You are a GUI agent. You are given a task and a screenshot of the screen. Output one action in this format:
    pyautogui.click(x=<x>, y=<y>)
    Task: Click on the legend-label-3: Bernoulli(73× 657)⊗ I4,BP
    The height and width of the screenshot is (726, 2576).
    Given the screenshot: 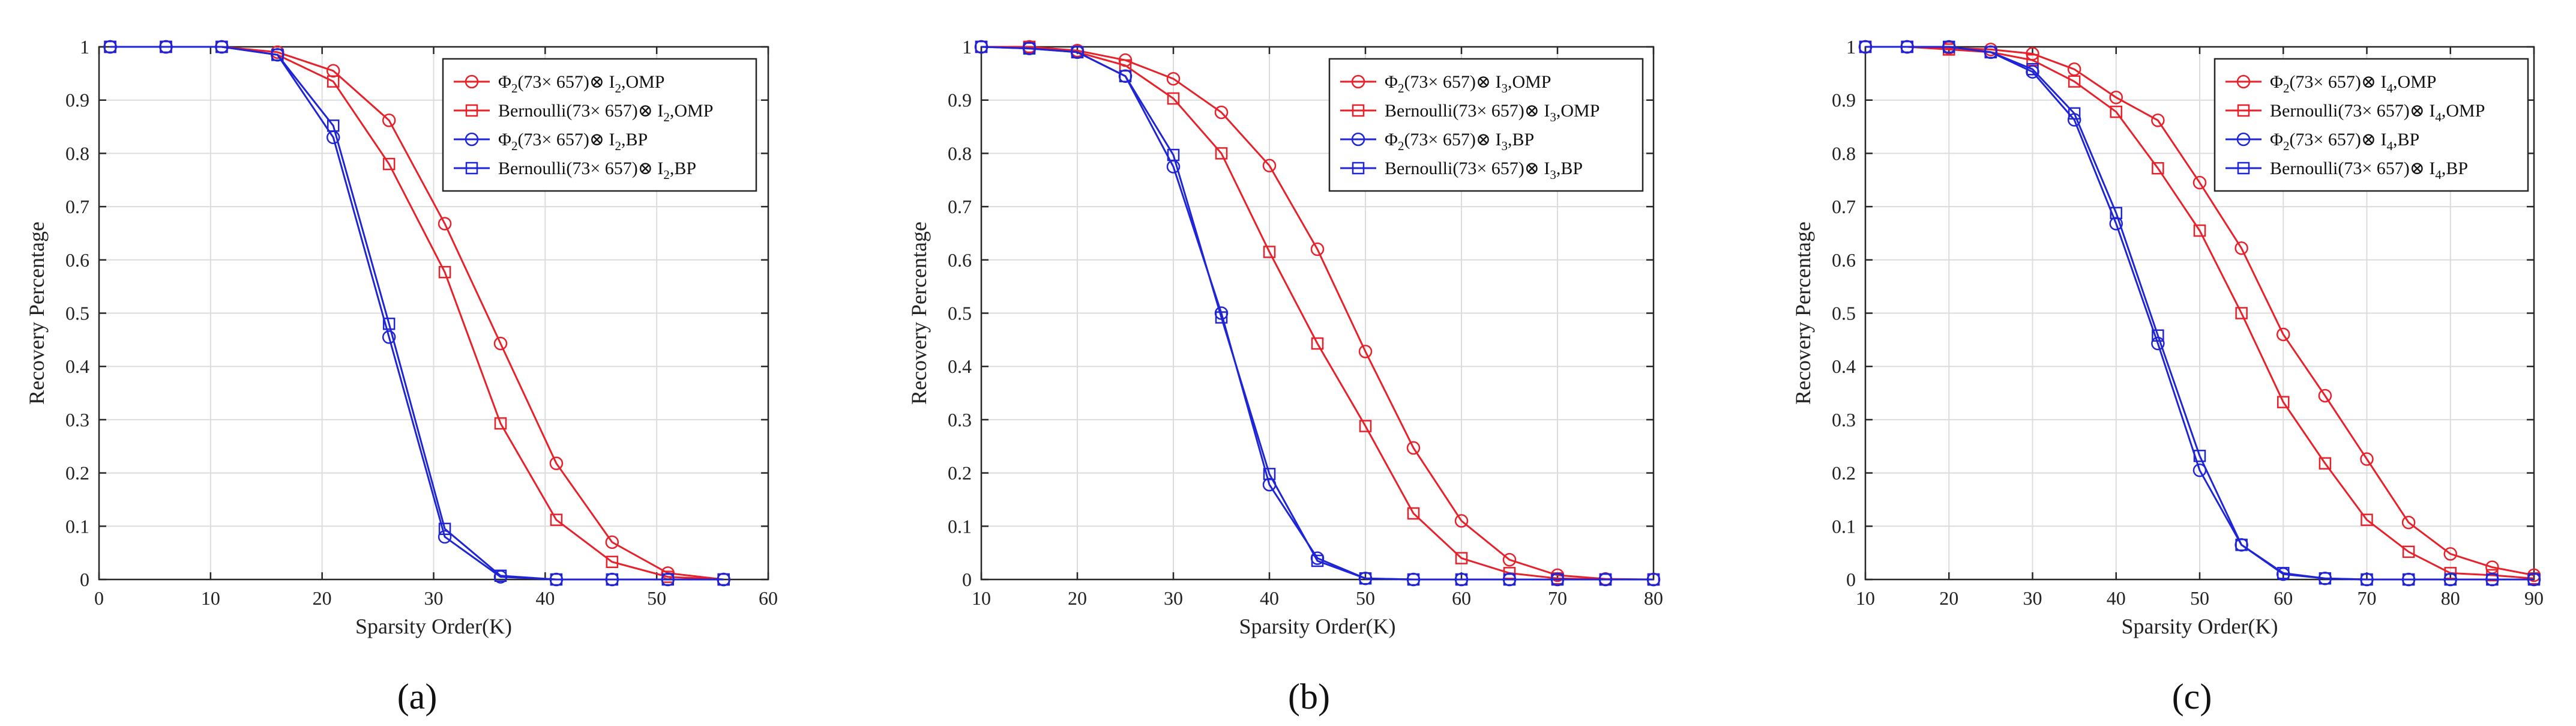 What is the action you would take?
    pyautogui.click(x=2369, y=170)
    